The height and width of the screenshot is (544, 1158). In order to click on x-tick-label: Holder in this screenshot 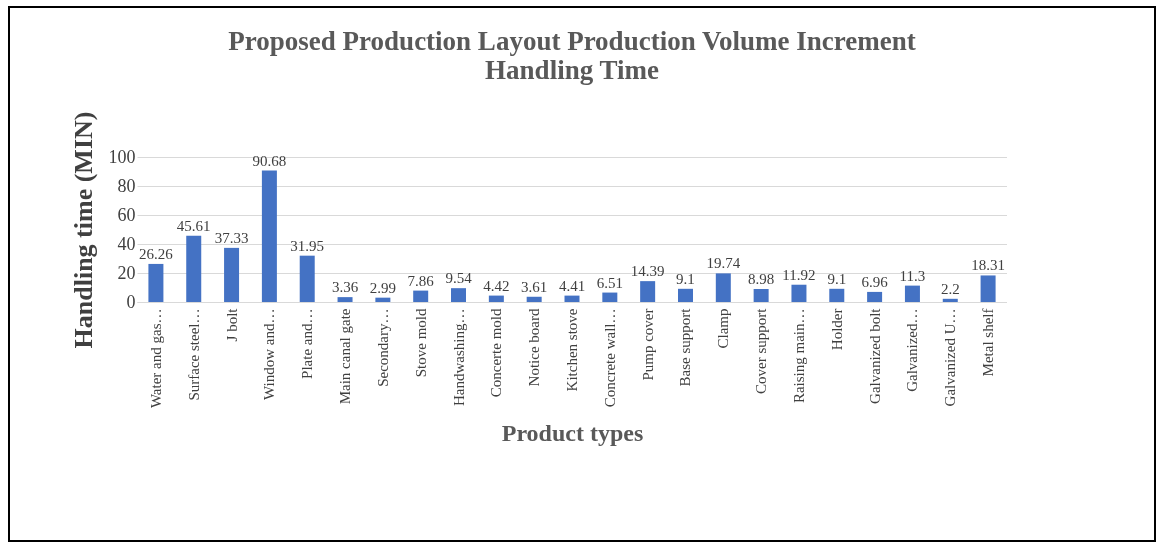, I will do `click(836, 329)`.